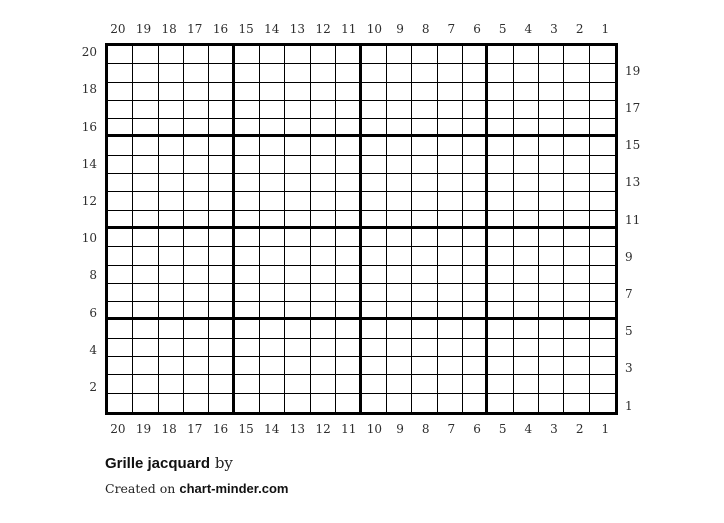  Describe the element at coordinates (477, 429) in the screenshot. I see `column-label-bottom: 6` at that location.